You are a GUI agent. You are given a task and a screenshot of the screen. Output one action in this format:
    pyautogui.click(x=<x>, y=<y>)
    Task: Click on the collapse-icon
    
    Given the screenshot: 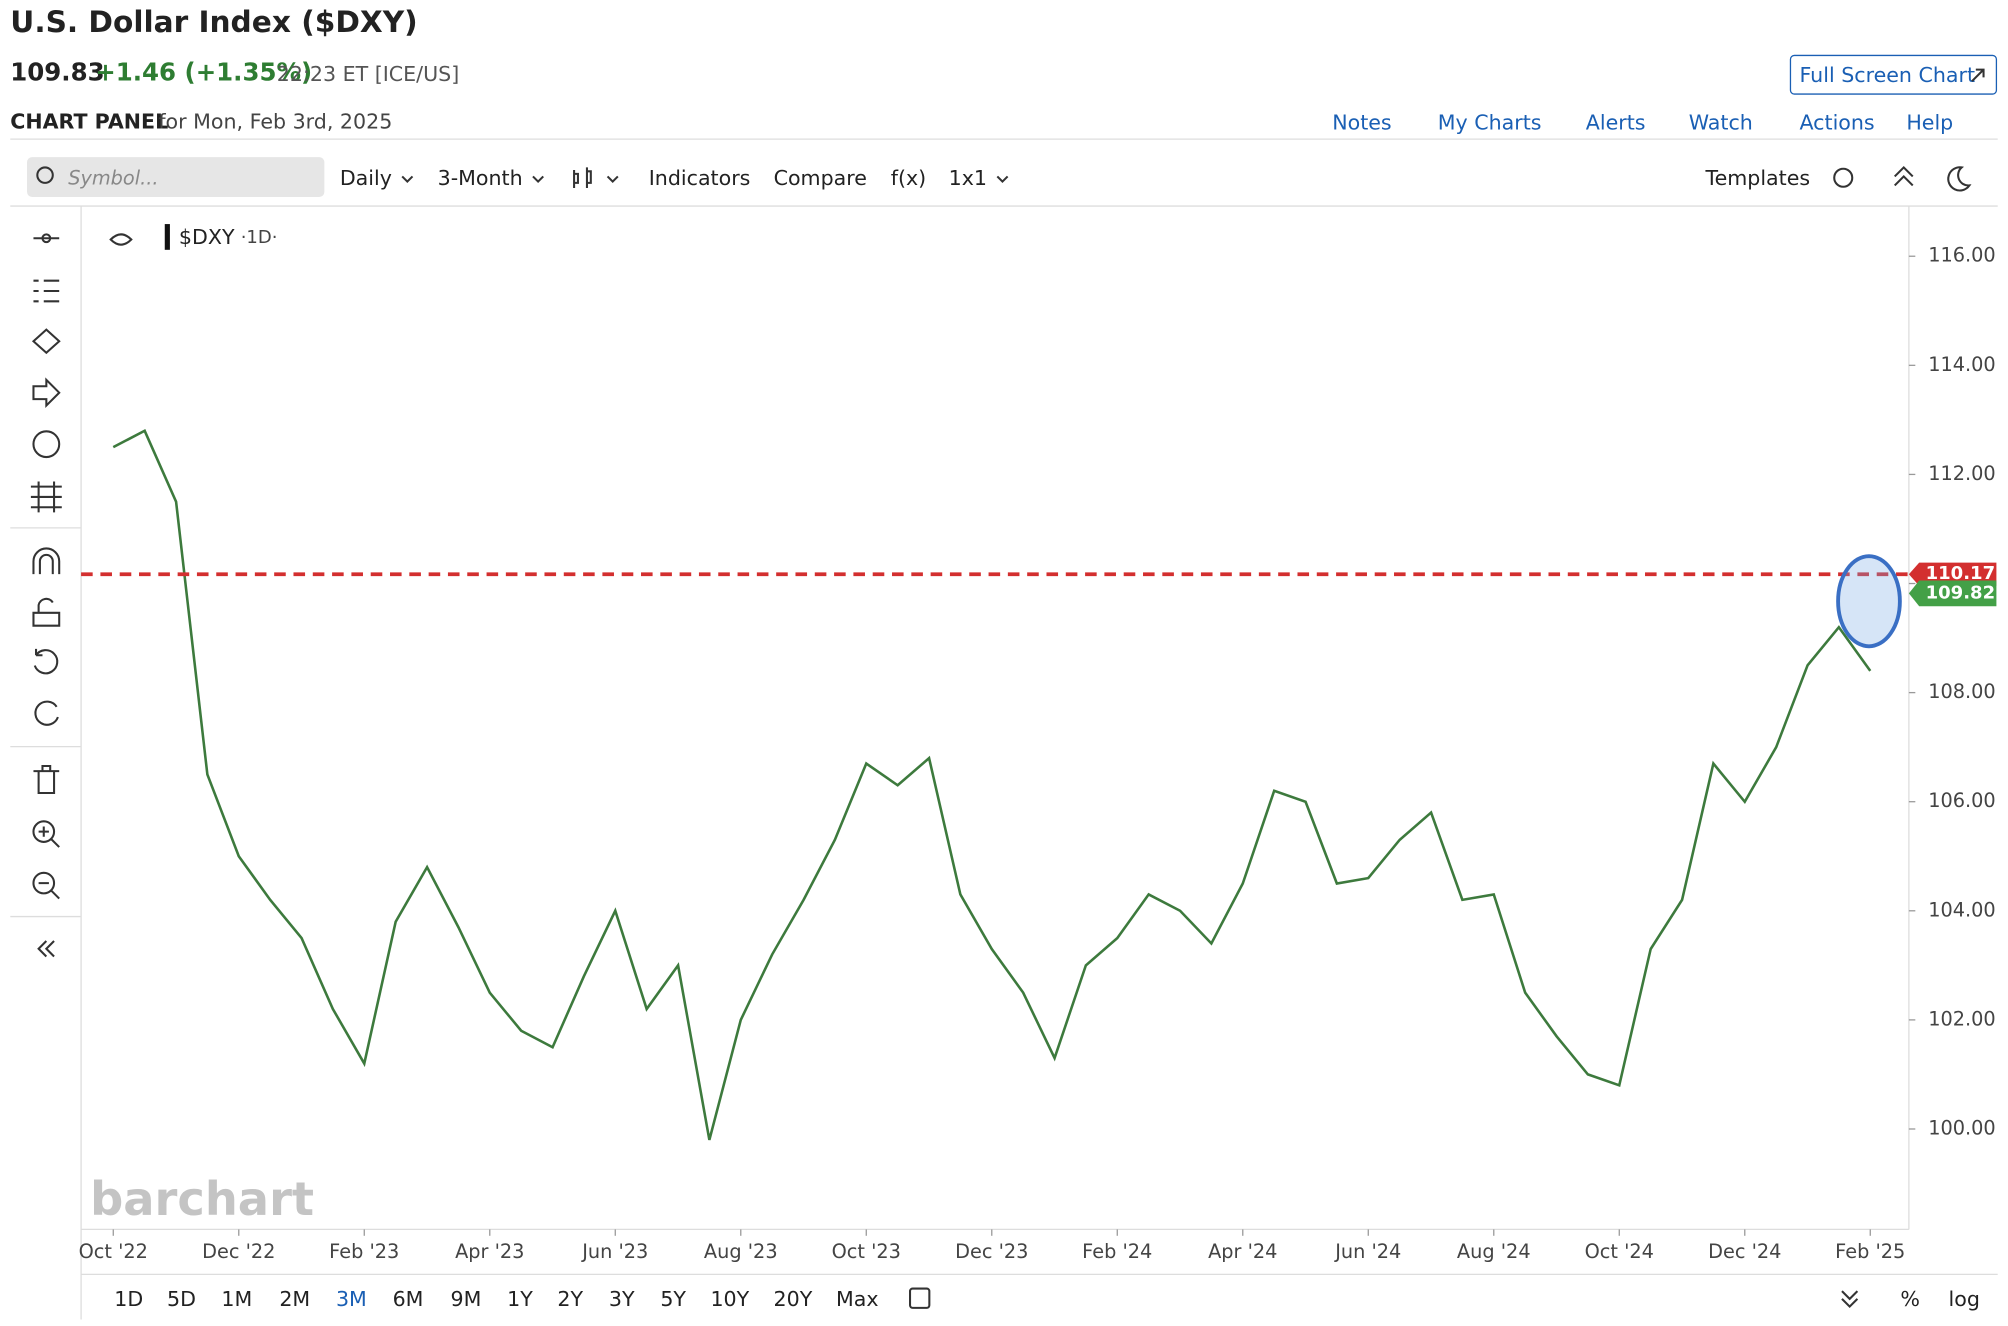 What is the action you would take?
    pyautogui.click(x=1904, y=176)
    